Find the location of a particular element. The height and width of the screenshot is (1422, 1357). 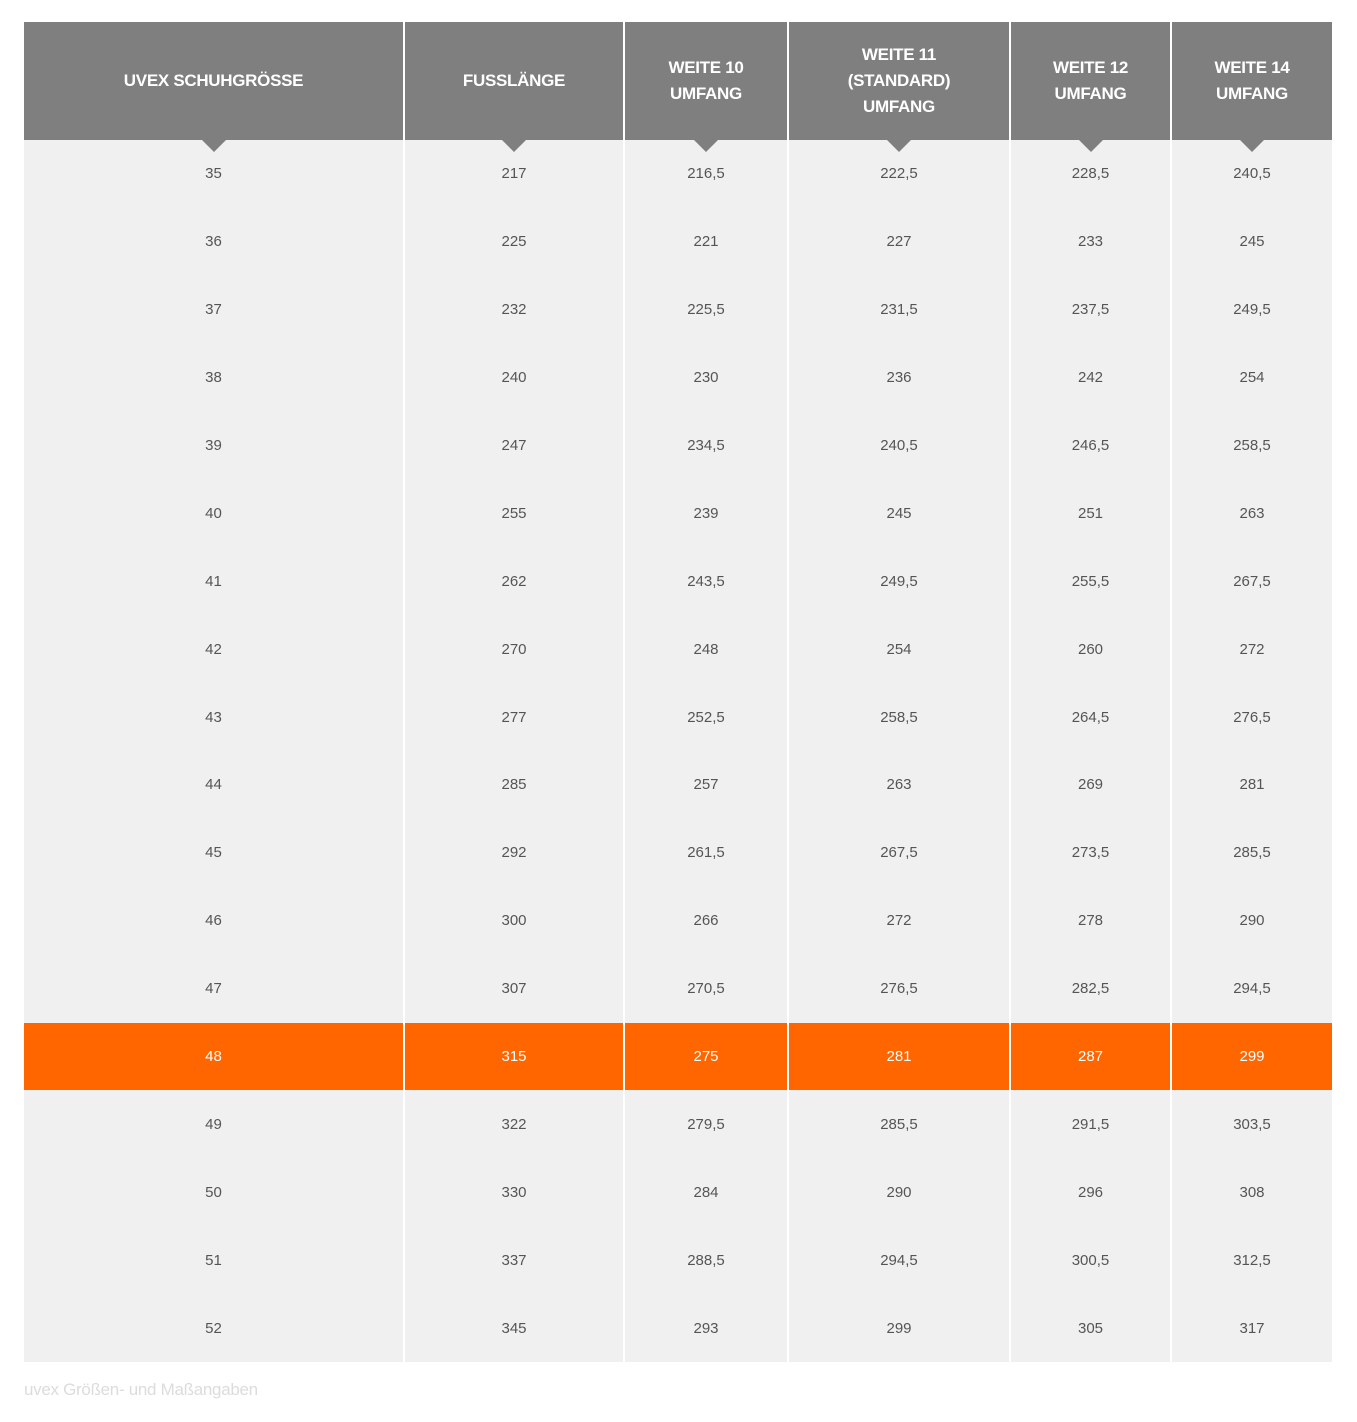

table-cell: 232 is located at coordinates (514, 309).